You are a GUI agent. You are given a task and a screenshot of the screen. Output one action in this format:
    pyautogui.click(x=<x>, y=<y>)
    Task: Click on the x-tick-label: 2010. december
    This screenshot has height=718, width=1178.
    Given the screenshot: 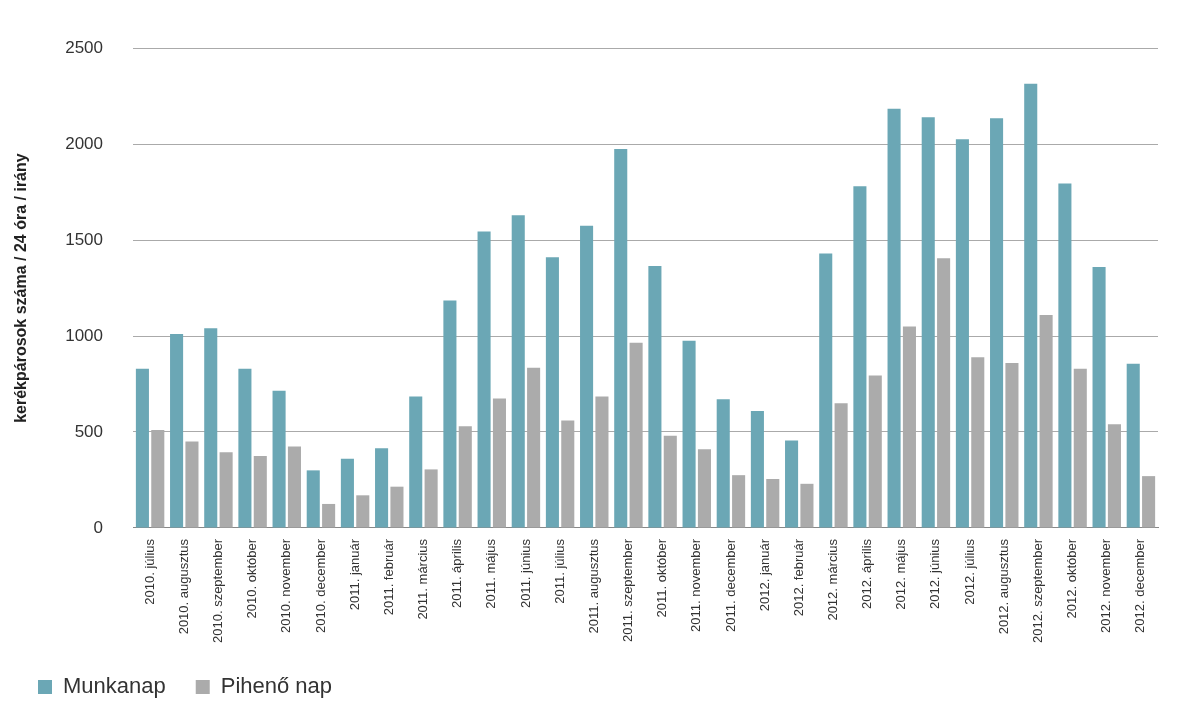 What is the action you would take?
    pyautogui.click(x=320, y=585)
    